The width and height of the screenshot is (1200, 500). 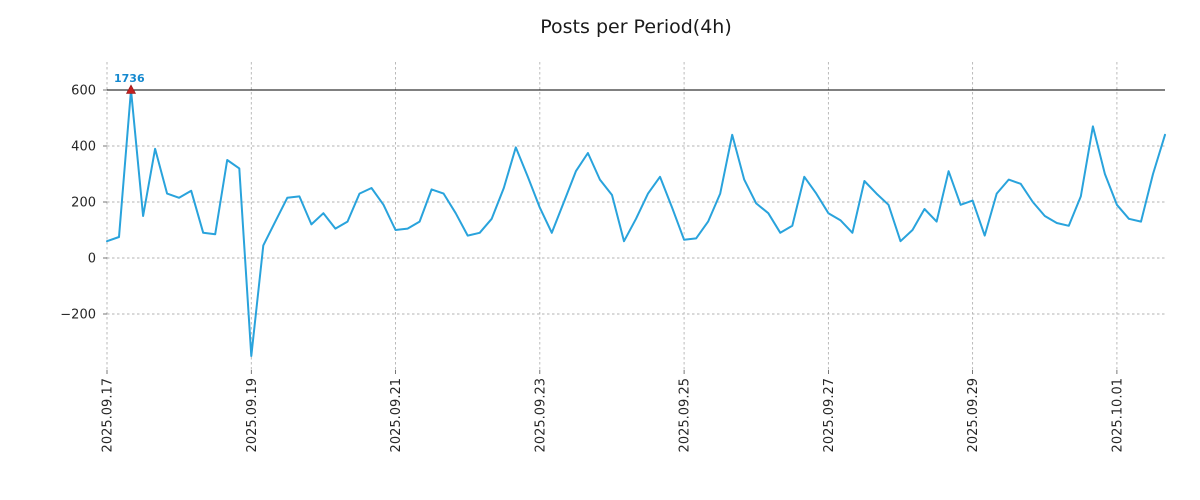 I want to click on x-tick-label: 2025.09.17, so click(x=108, y=415).